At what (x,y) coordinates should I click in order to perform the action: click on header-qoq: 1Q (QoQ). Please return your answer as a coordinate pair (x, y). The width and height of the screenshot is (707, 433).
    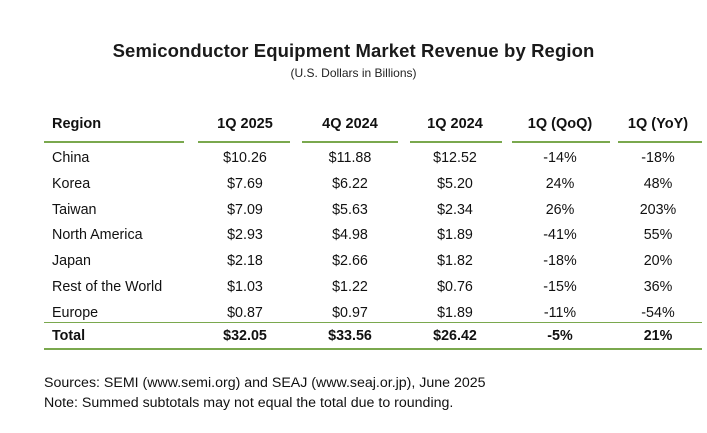
    Looking at the image, I should click on (560, 124).